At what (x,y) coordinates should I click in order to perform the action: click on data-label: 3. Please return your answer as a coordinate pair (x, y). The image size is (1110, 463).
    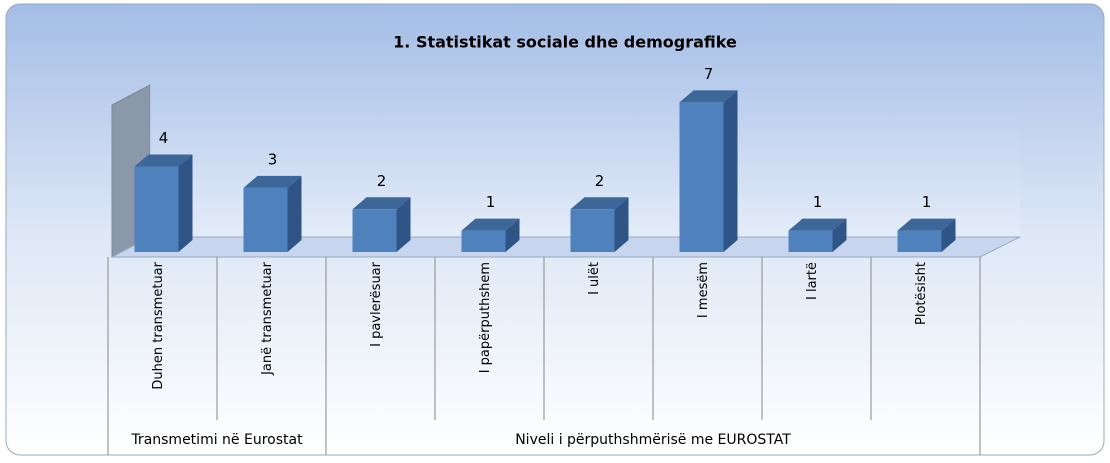
    Looking at the image, I should click on (273, 159).